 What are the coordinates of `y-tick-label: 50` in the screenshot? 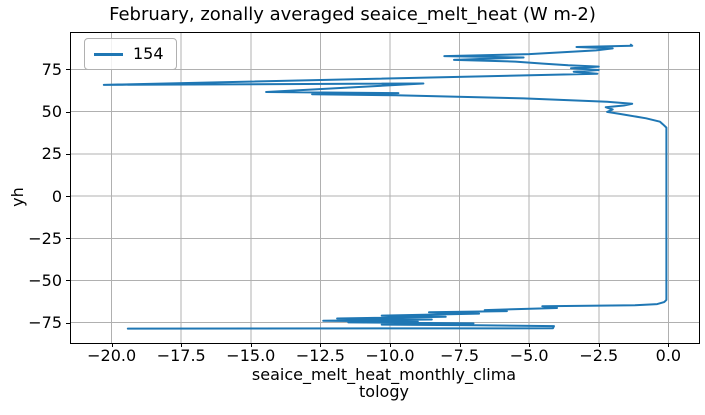 It's located at (51, 112).